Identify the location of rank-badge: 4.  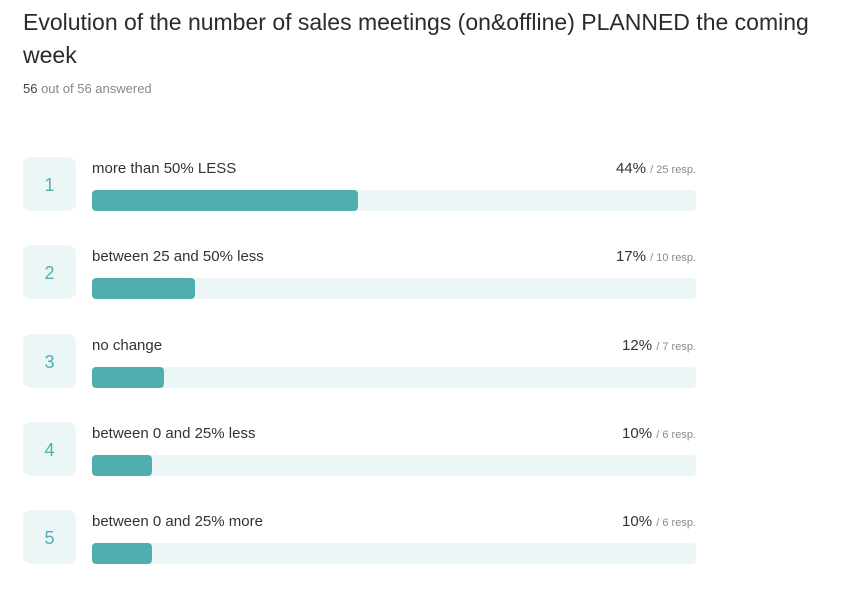
(49, 448).